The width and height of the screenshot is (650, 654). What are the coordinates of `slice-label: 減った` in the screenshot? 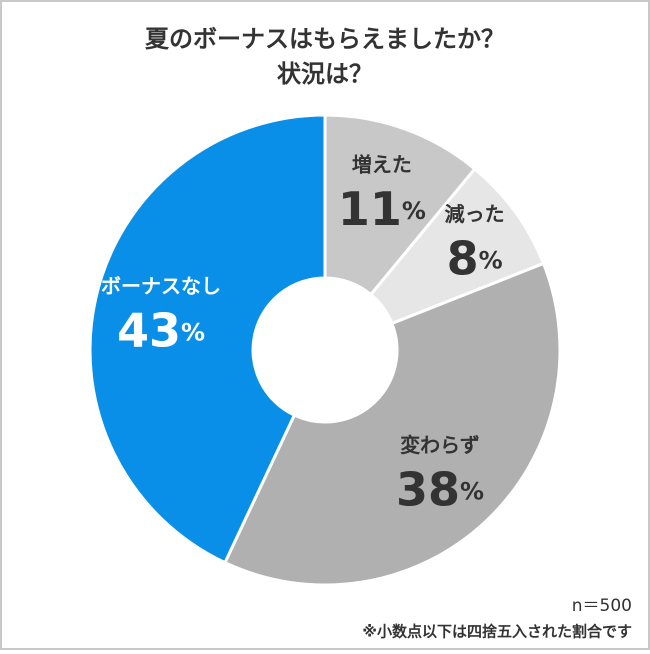 It's located at (475, 214).